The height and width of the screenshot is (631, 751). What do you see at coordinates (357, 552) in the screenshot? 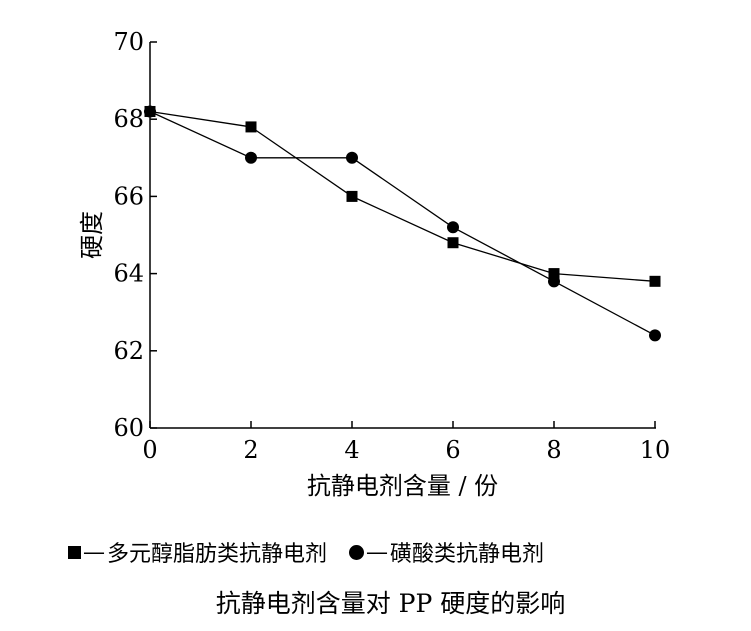
I see `circle-marker-icon` at bounding box center [357, 552].